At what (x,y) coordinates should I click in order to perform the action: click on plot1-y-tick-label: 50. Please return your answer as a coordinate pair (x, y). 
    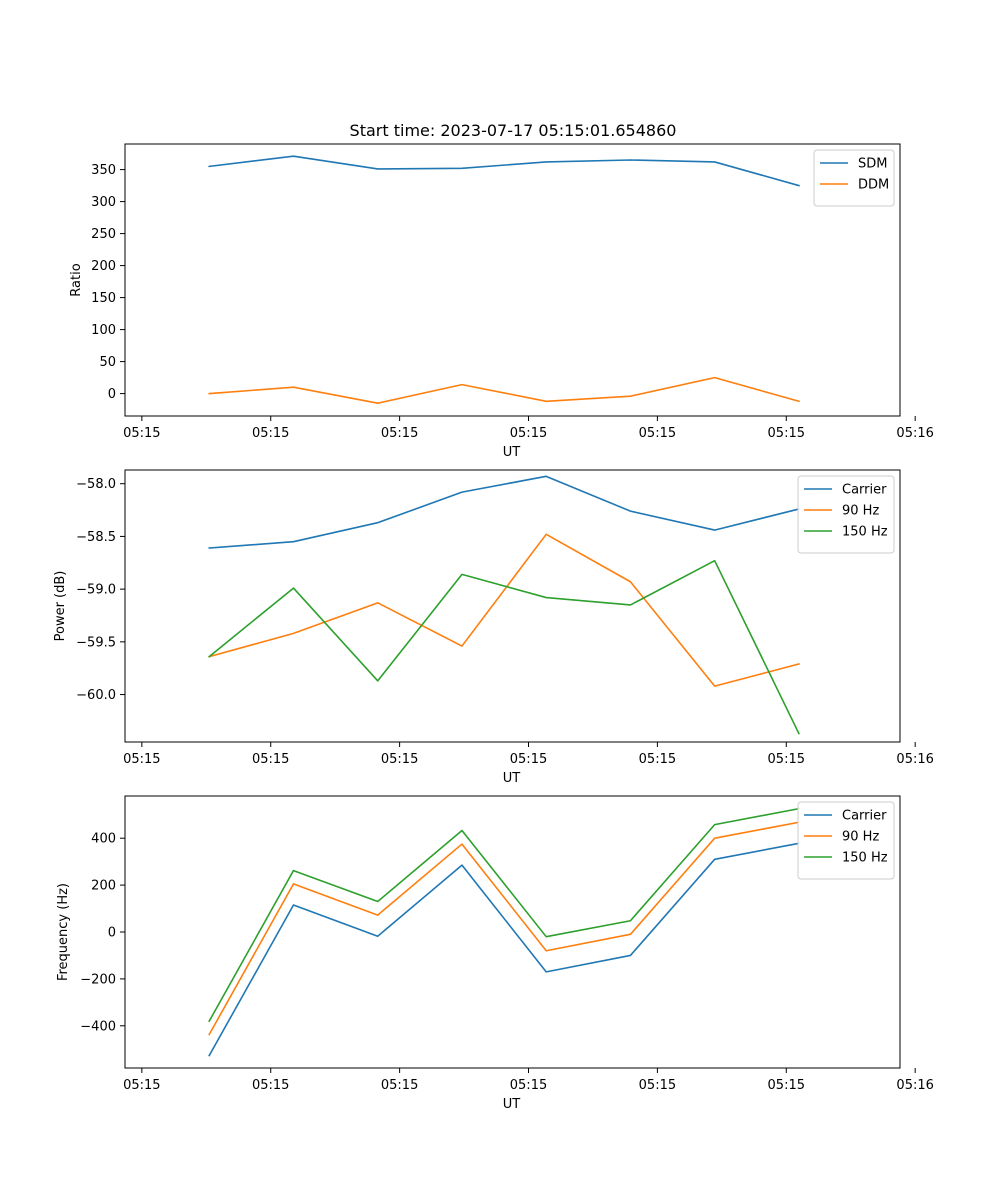
    Looking at the image, I should click on (107, 362).